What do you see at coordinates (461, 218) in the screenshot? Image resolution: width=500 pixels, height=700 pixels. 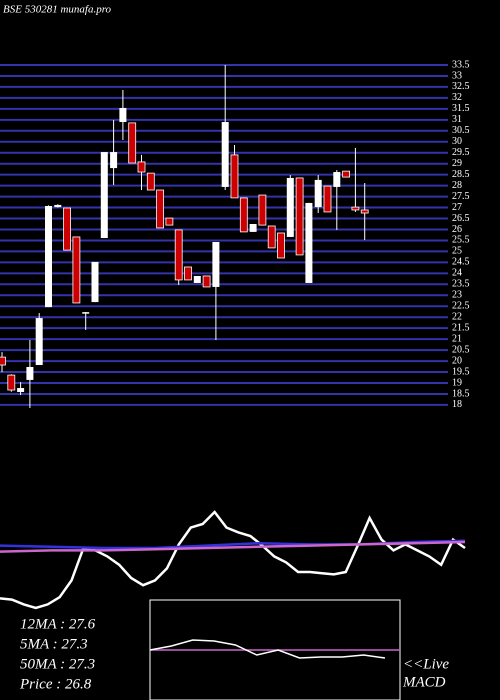 I see `y-tick-label: 26.5` at bounding box center [461, 218].